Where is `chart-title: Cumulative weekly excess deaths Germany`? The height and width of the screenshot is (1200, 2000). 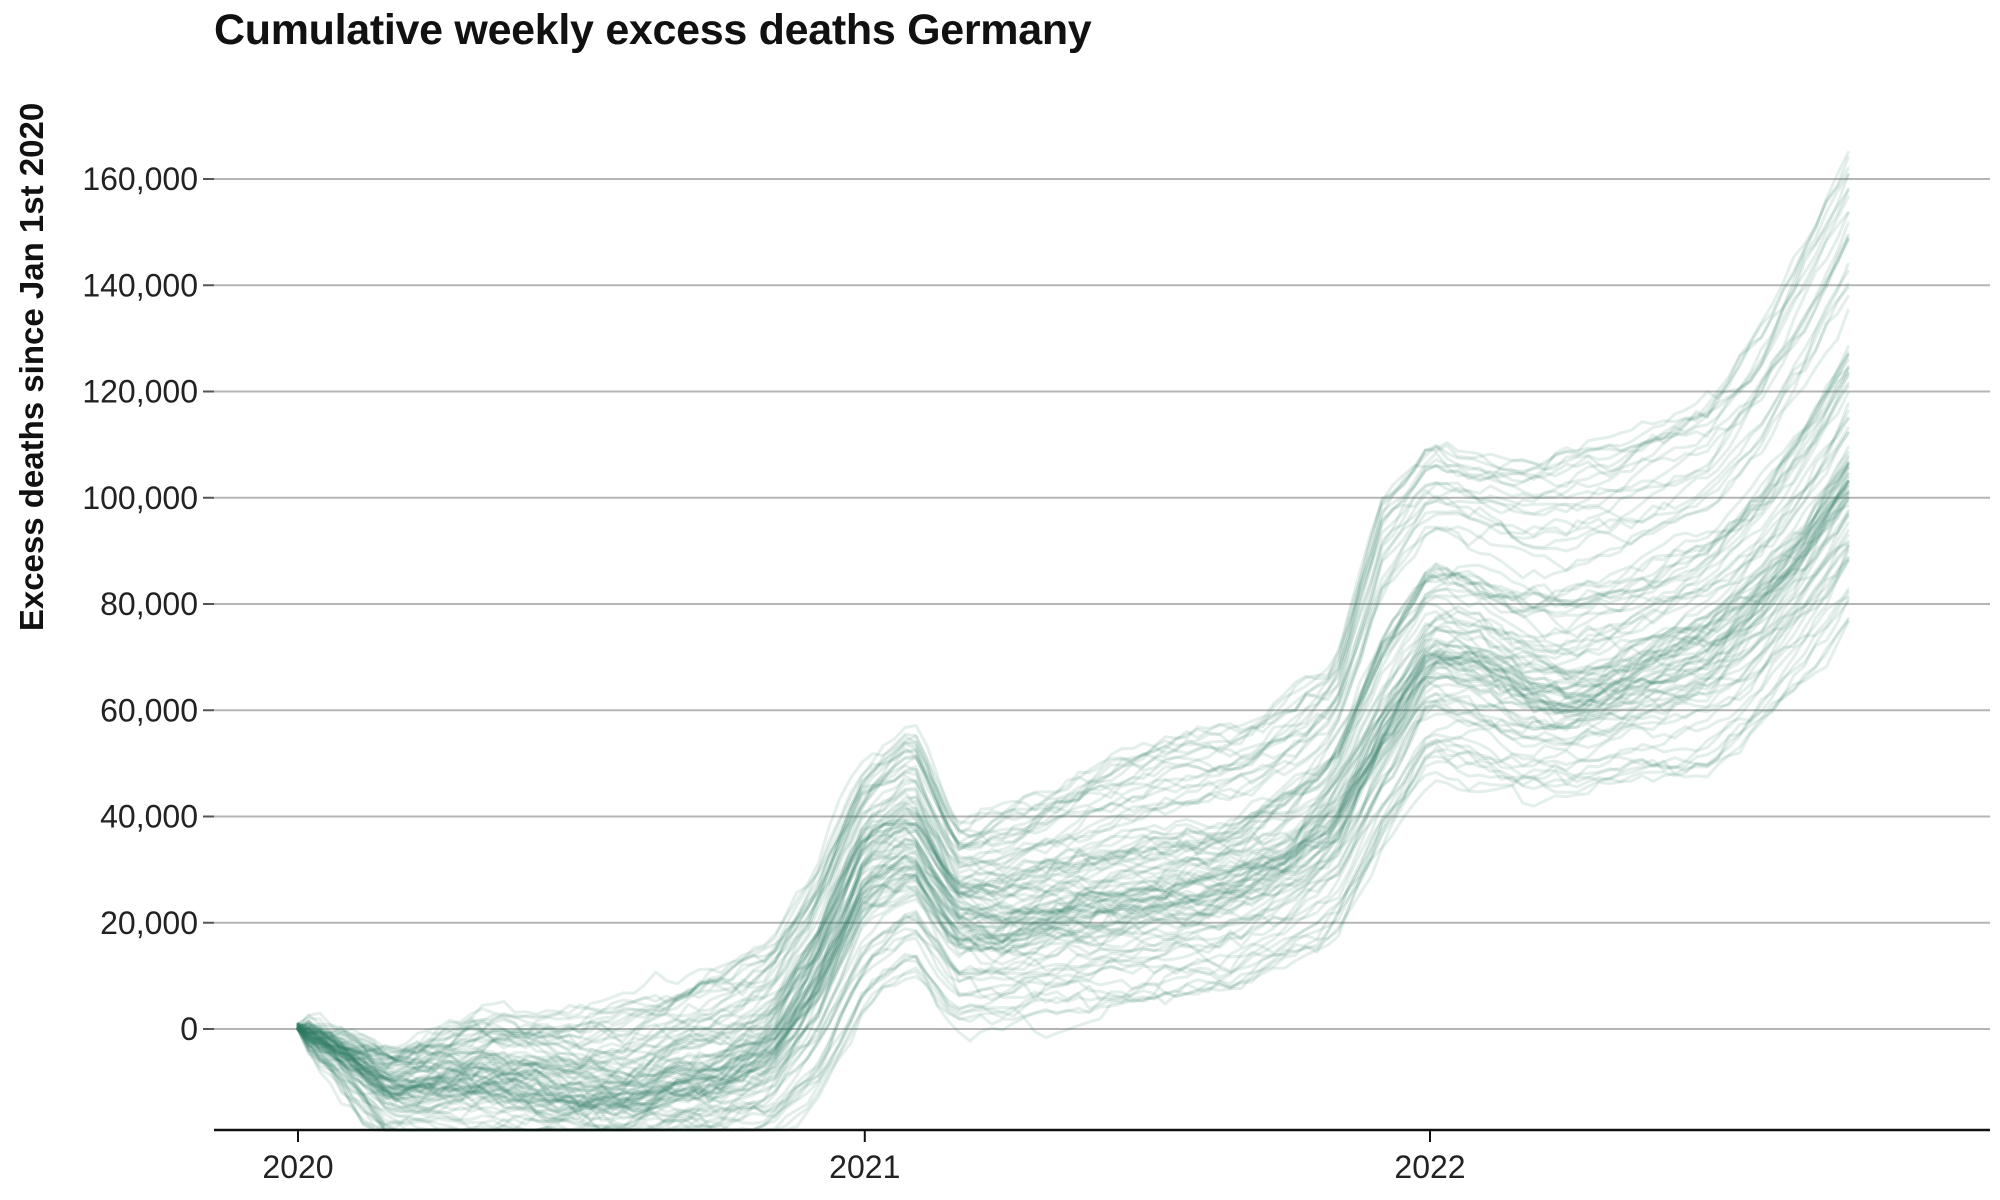
chart-title: Cumulative weekly excess deaths Germany is located at coordinates (653, 30).